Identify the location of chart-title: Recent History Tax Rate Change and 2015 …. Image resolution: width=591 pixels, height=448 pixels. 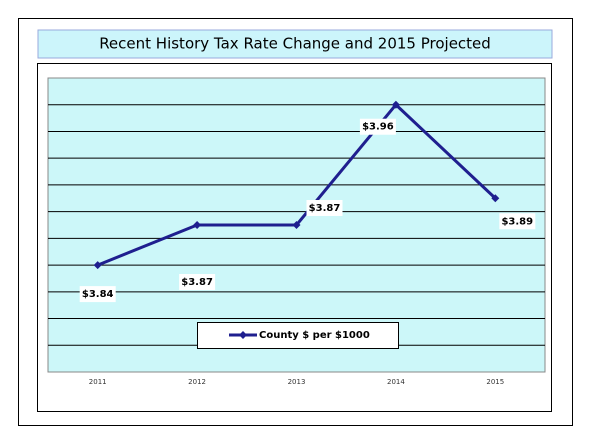
(295, 44).